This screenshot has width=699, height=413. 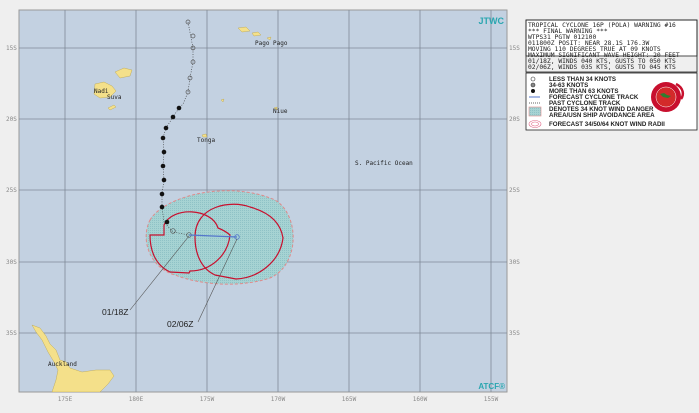 What do you see at coordinates (101, 91) in the screenshot?
I see `svg-text: Nadi` at bounding box center [101, 91].